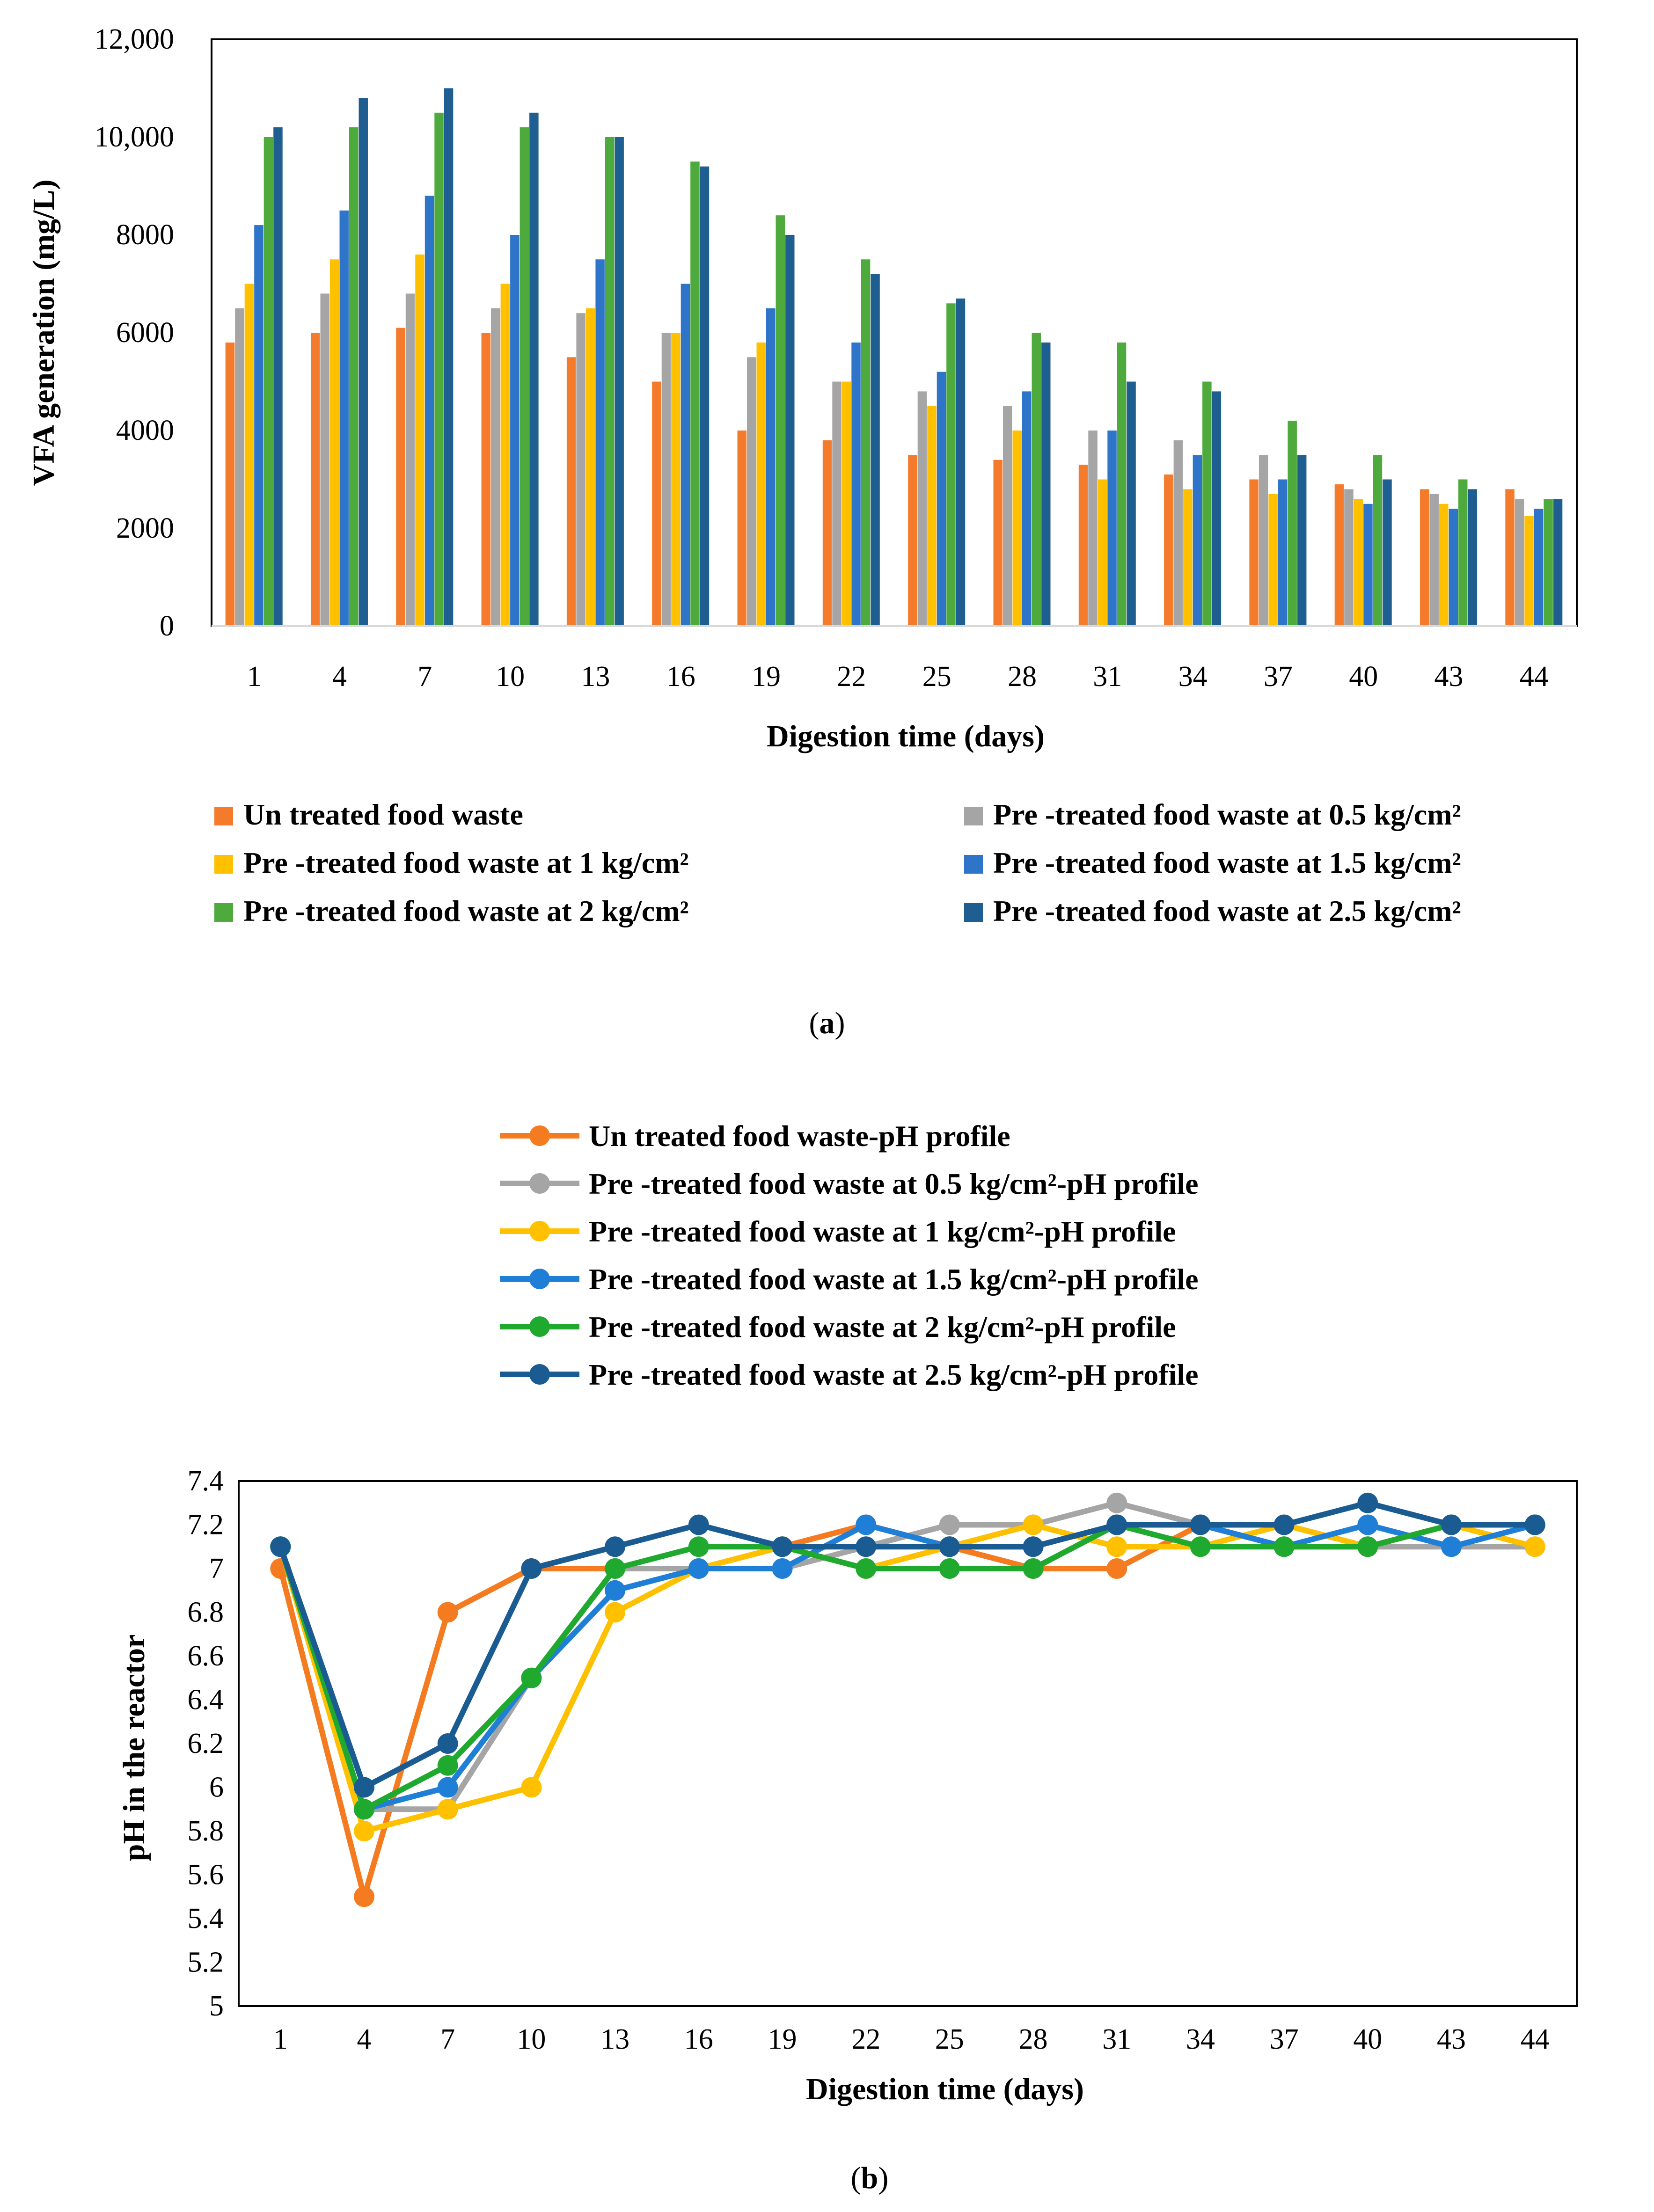  Describe the element at coordinates (1227, 911) in the screenshot. I see `legend-label: Pre -treated food waste at 2.5 kg/cm²` at that location.